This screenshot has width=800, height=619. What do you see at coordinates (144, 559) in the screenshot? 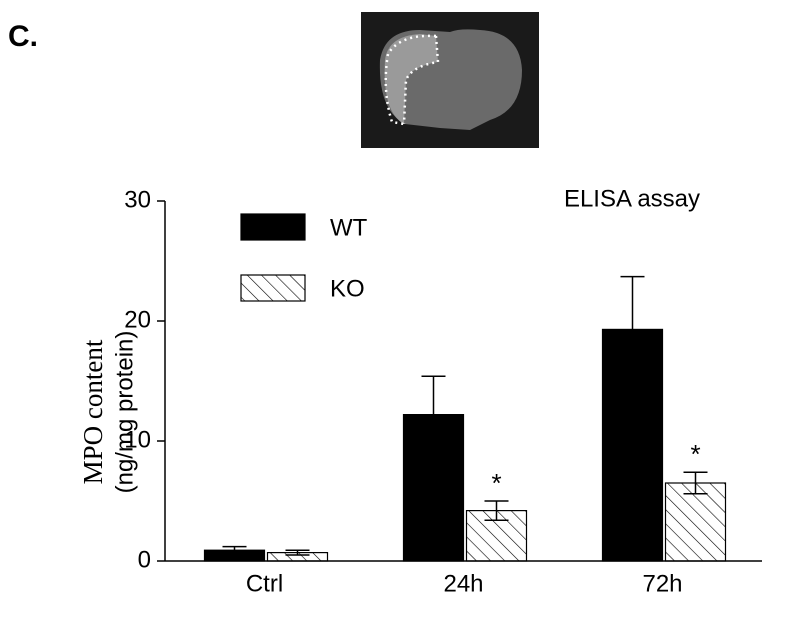
I see `y-tick-label: 0` at bounding box center [144, 559].